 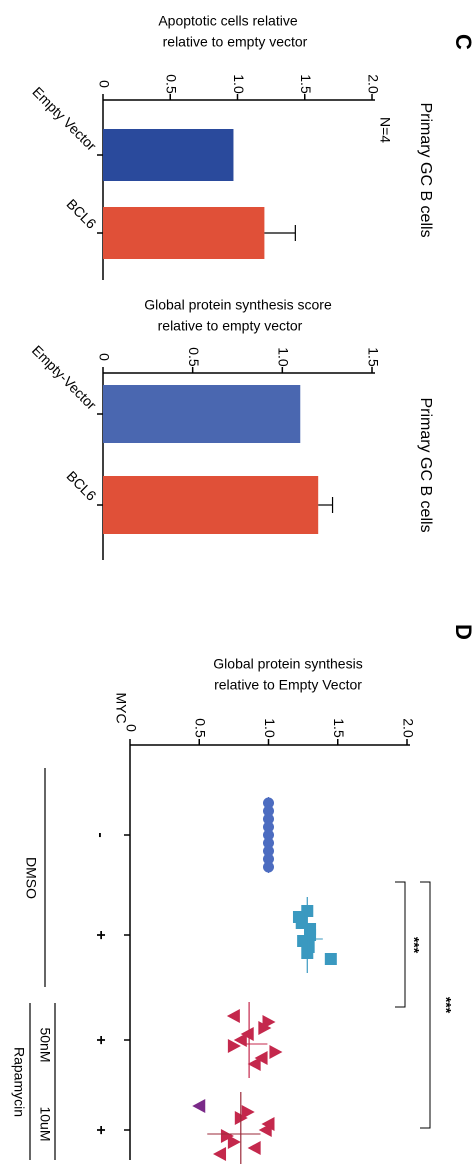 What do you see at coordinates (228, 21) in the screenshot?
I see `chart1-ylabel-line1: Apoptotic cells relative` at bounding box center [228, 21].